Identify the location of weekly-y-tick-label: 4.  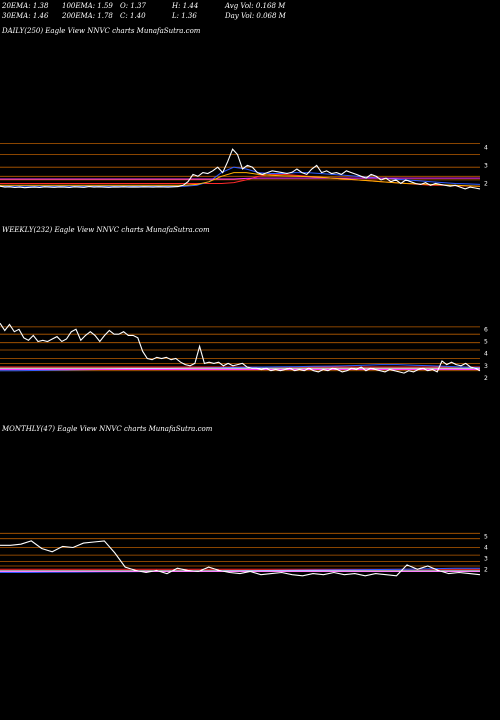
(486, 354).